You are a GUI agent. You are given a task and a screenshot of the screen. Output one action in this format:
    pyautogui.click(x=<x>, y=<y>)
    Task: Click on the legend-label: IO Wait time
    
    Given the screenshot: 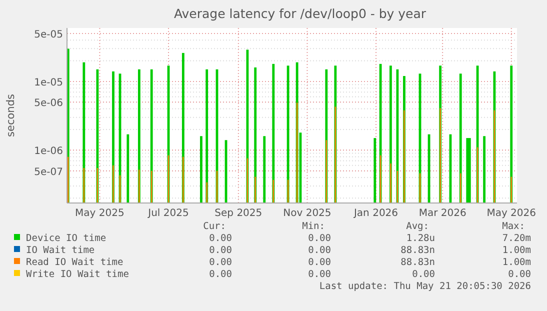 What is the action you would take?
    pyautogui.click(x=60, y=250)
    